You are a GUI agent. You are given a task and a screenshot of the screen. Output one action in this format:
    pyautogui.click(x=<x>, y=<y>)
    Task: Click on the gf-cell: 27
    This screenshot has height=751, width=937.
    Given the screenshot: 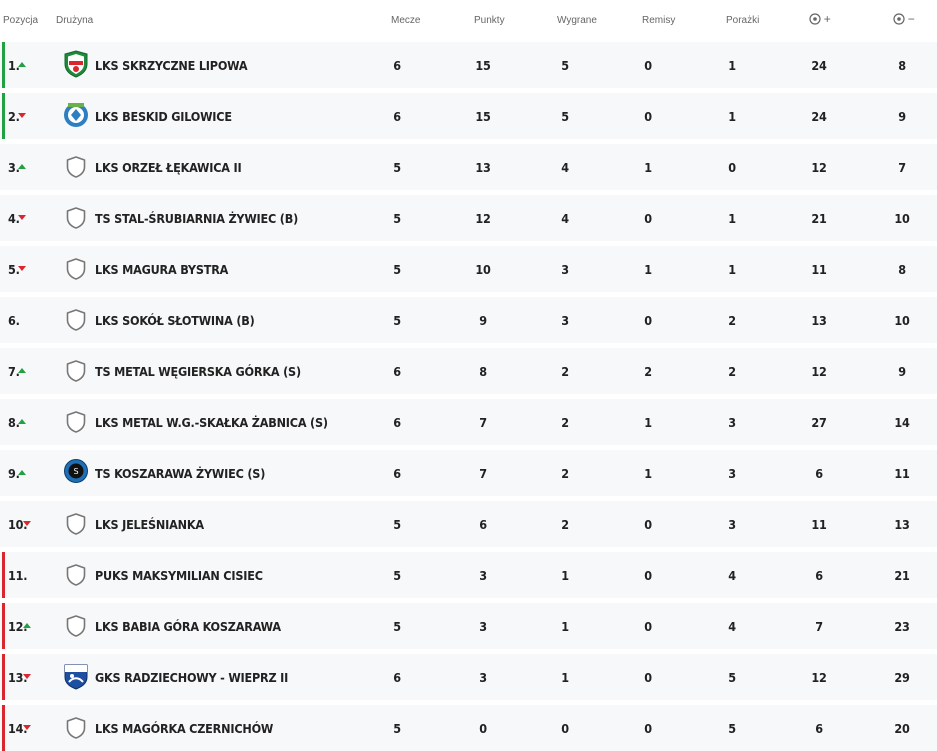 What is the action you would take?
    pyautogui.click(x=819, y=422)
    